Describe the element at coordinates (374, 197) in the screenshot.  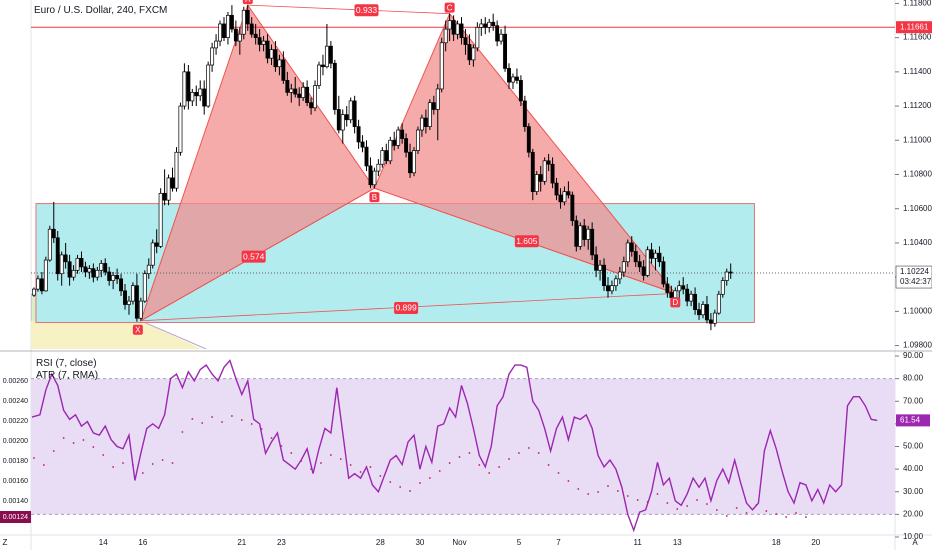
I see `pattern-point-b: B` at that location.